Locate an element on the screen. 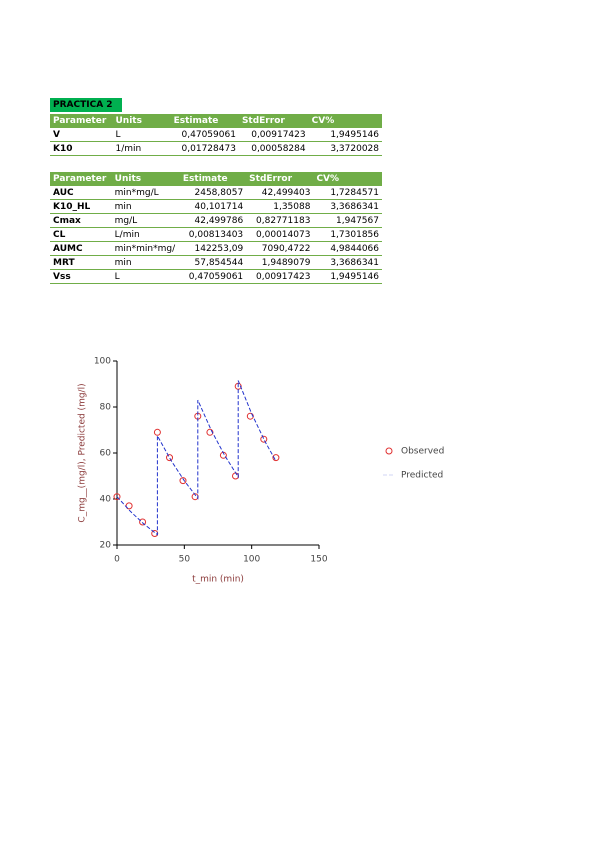 This screenshot has width=599, height=848. table-cell: 1,947567 is located at coordinates (347, 220).